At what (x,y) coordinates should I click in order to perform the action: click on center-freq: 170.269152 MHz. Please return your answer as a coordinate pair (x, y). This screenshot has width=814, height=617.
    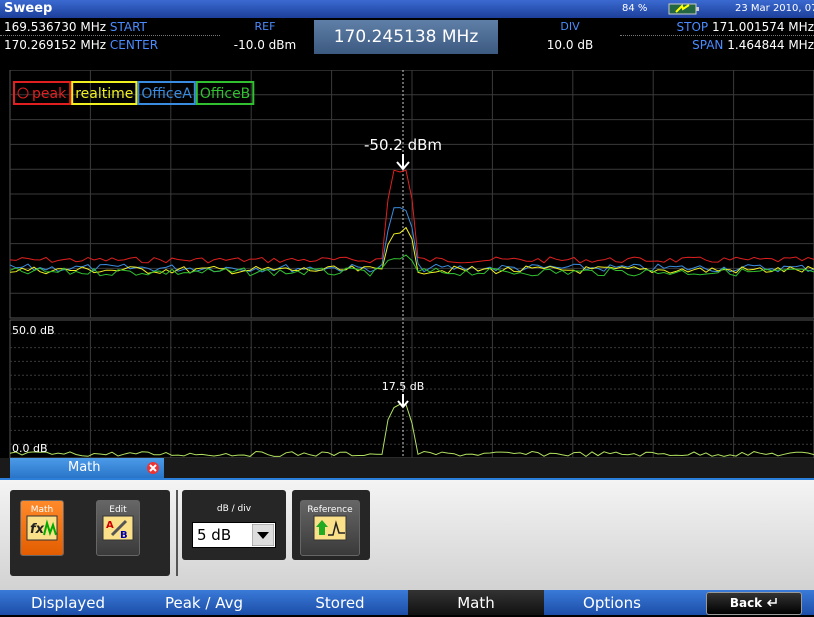
    Looking at the image, I should click on (55, 45).